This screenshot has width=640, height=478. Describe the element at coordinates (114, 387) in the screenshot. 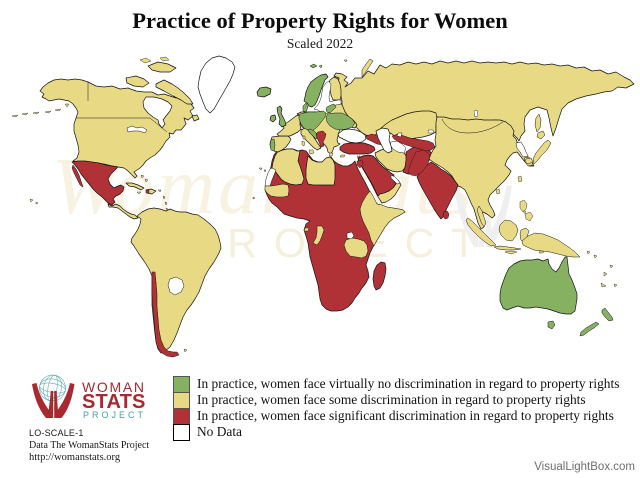

I see `svg-text: WOMAN` at that location.